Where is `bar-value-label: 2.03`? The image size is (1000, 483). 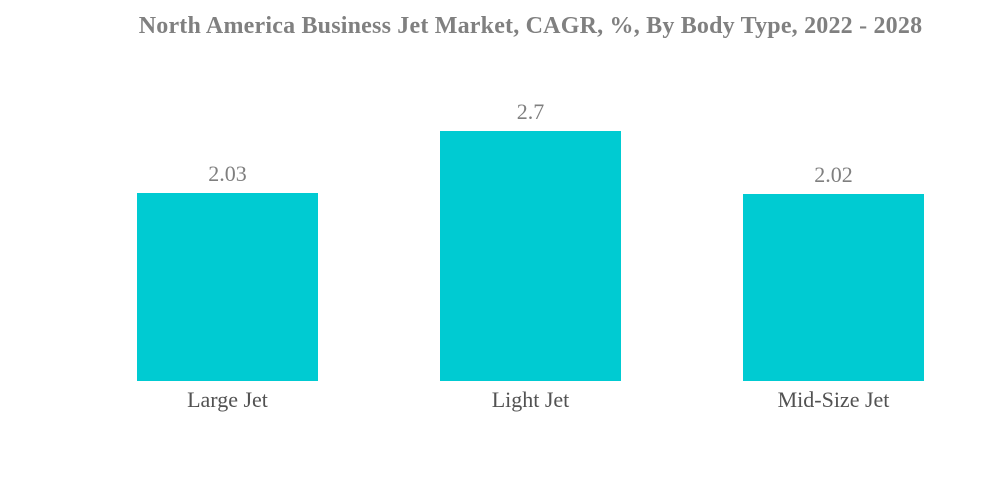 bar-value-label: 2.03 is located at coordinates (227, 173).